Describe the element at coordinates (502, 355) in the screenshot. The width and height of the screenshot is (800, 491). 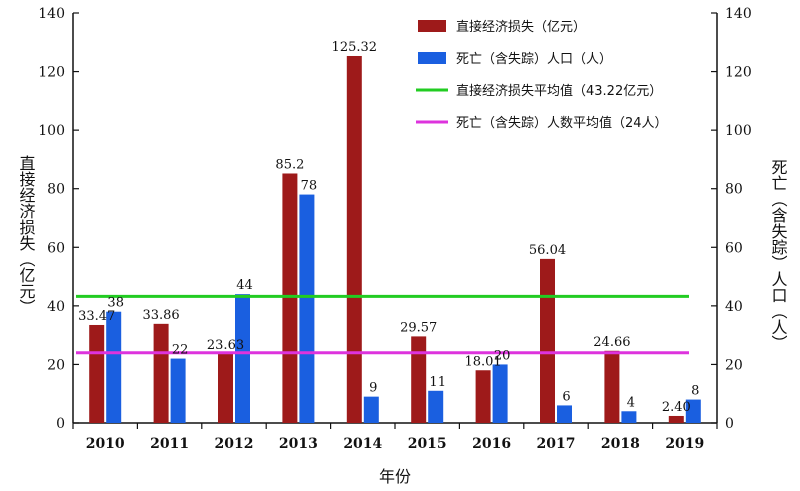
I see `data-label-deaths: 20` at that location.